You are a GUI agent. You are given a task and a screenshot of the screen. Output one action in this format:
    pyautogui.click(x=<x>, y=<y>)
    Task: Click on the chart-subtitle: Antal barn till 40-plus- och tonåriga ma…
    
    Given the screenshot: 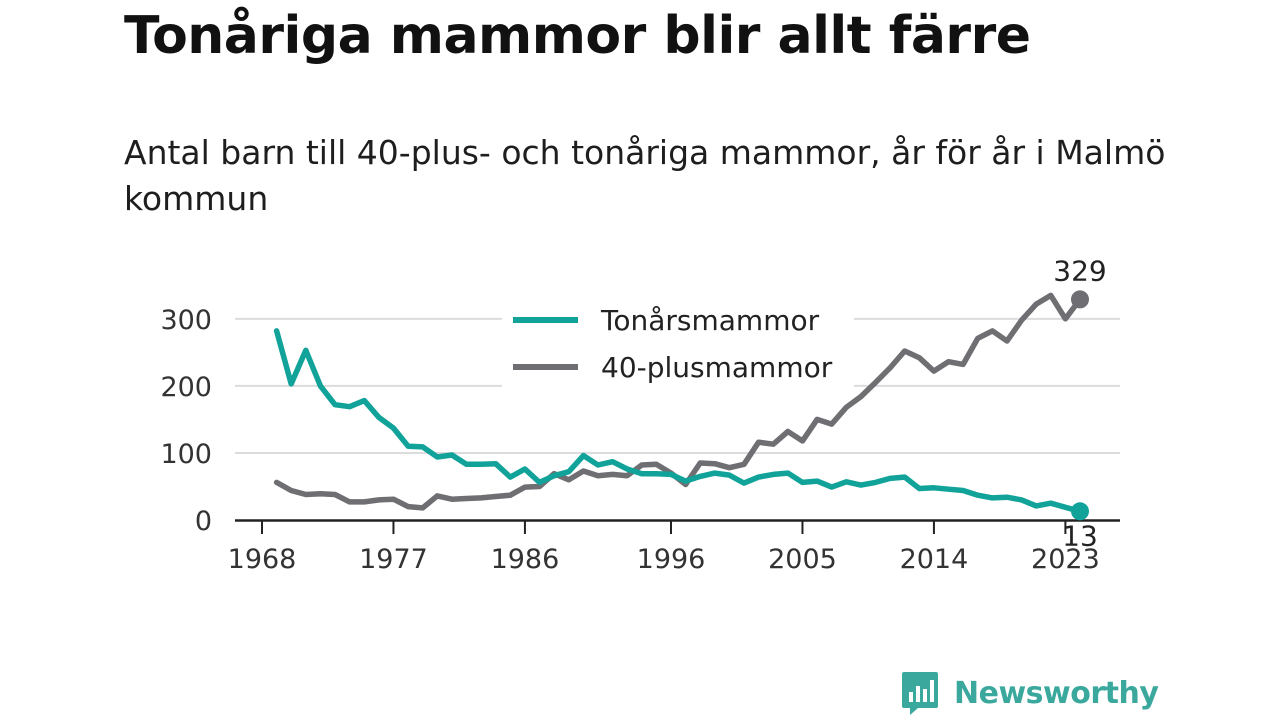 What is the action you would take?
    pyautogui.click(x=645, y=175)
    